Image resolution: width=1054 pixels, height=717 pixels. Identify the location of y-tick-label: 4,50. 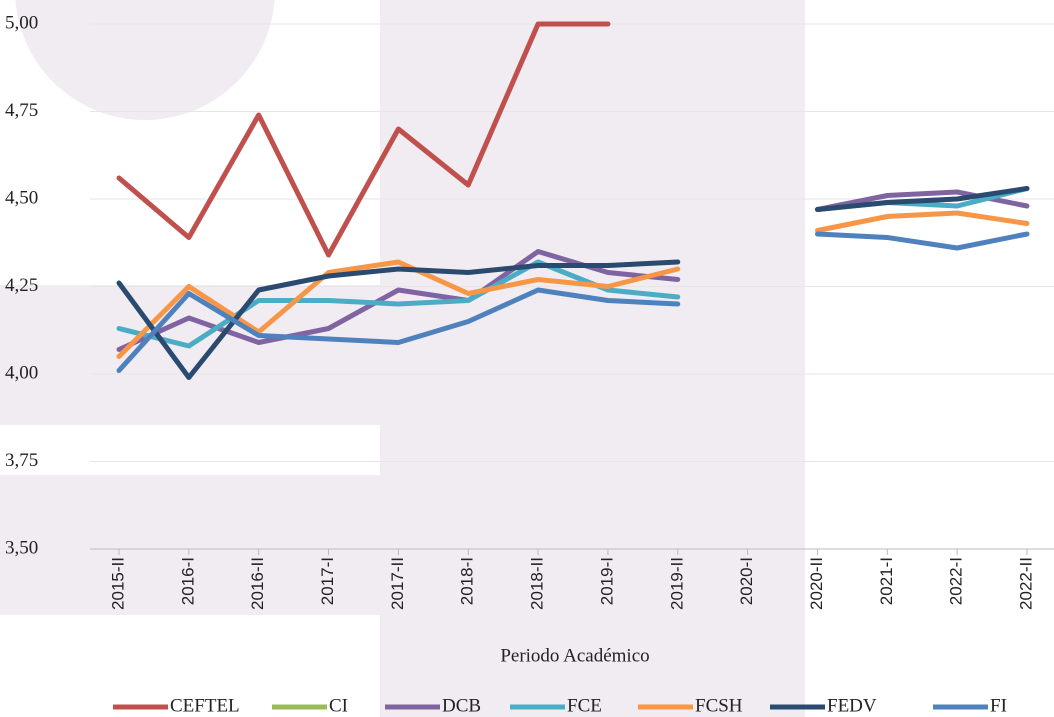
(21, 197).